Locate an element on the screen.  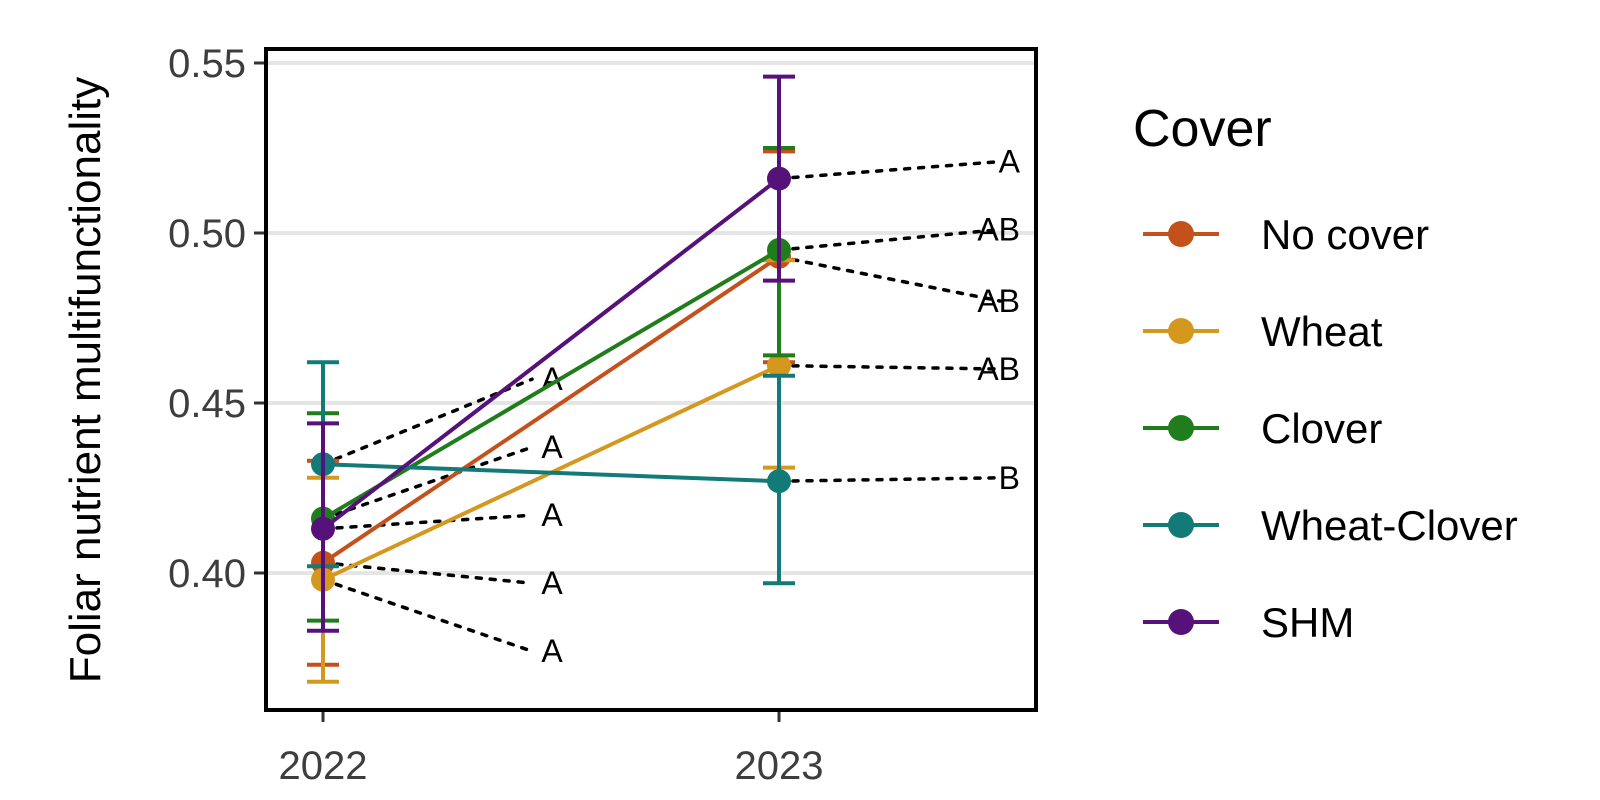
legend-item: Wheat is located at coordinates (1263, 331).